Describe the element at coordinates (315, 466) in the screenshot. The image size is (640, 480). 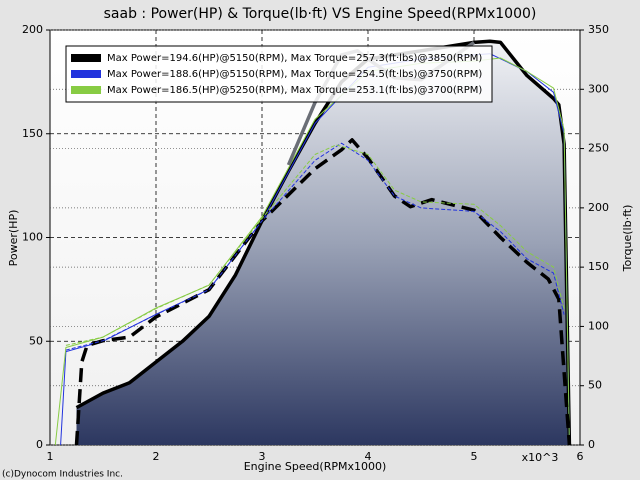
I see `x-axis-label: Engine Speed(RPMx1000)` at that location.